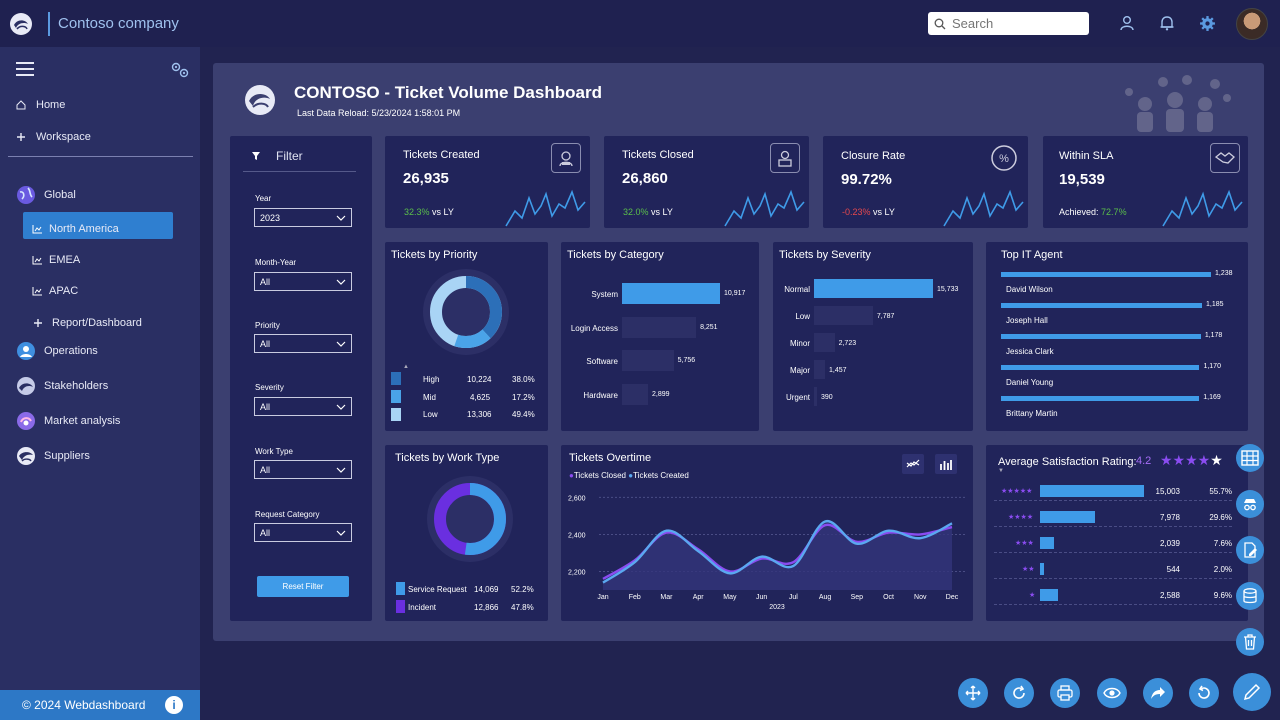 Image resolution: width=1280 pixels, height=720 pixels. I want to click on search-box, so click(1008, 23).